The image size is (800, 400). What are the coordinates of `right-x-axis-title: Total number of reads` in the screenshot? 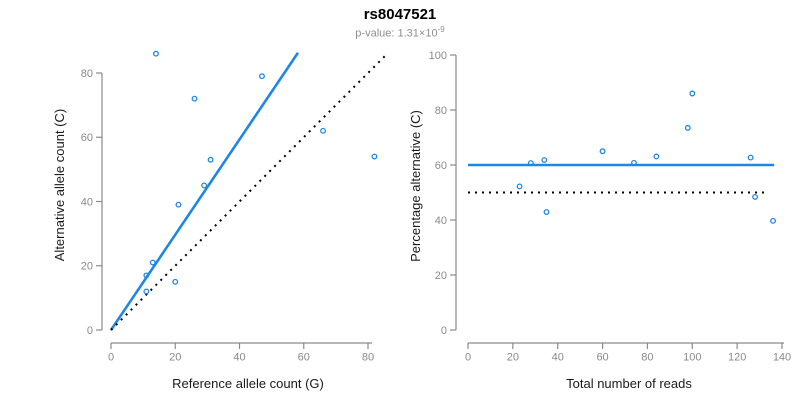 It's located at (629, 383).